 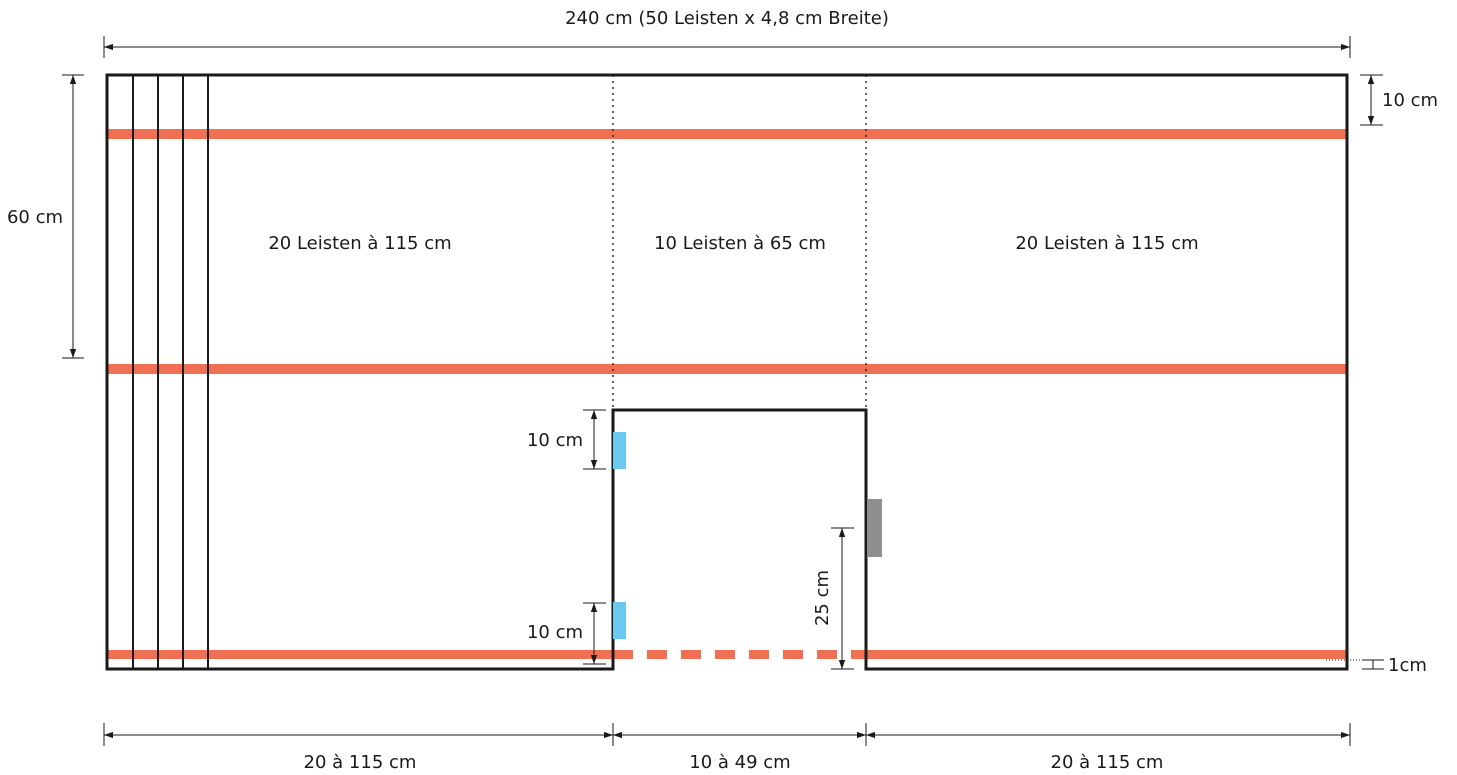 I want to click on bottom-right-label: 20 à 115 cm, so click(x=1107, y=762).